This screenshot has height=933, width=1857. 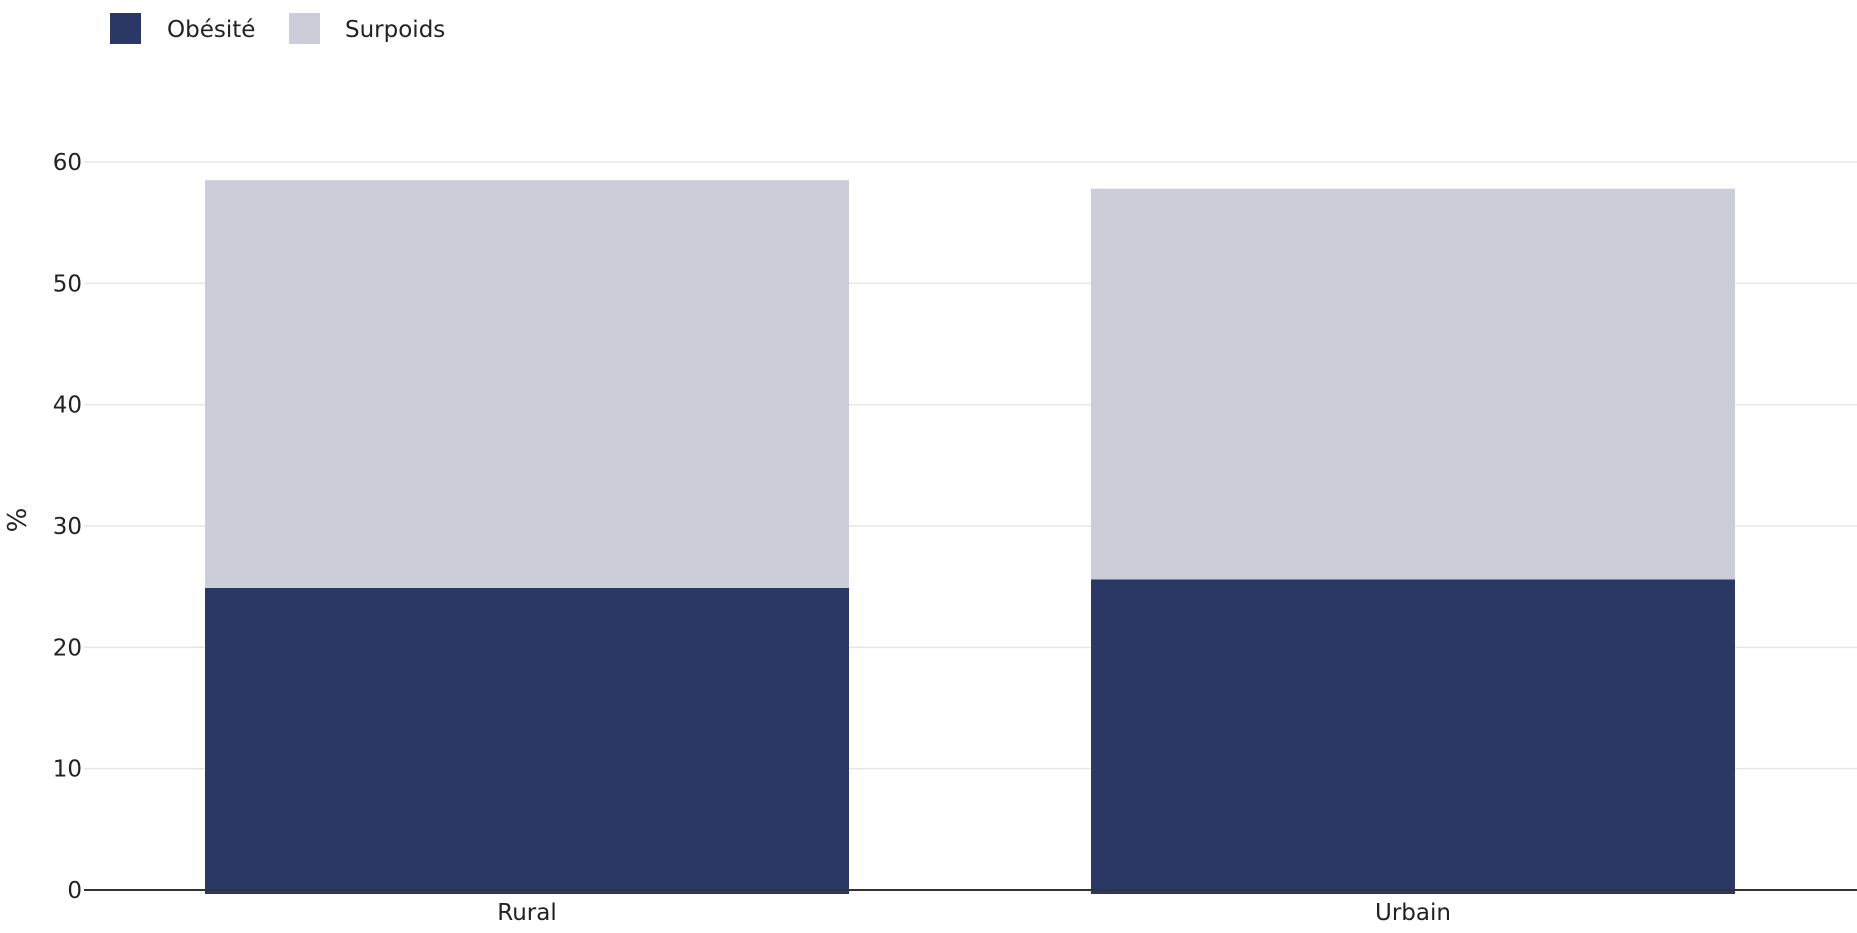 What do you see at coordinates (1413, 736) in the screenshot?
I see `bar-urbain-obesite` at bounding box center [1413, 736].